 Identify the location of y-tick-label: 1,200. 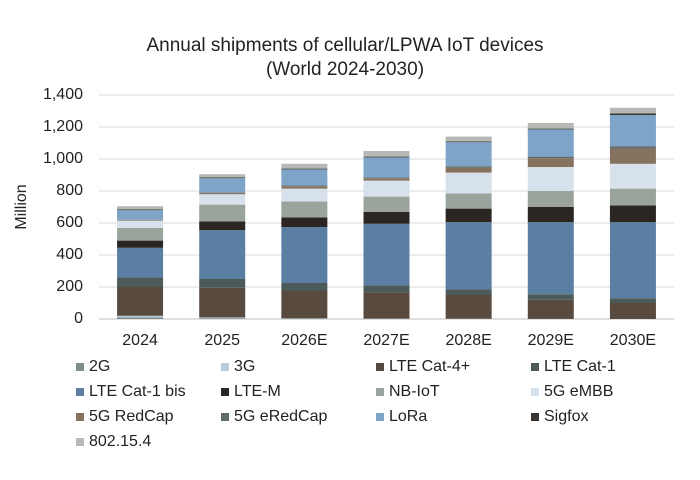
(63, 126).